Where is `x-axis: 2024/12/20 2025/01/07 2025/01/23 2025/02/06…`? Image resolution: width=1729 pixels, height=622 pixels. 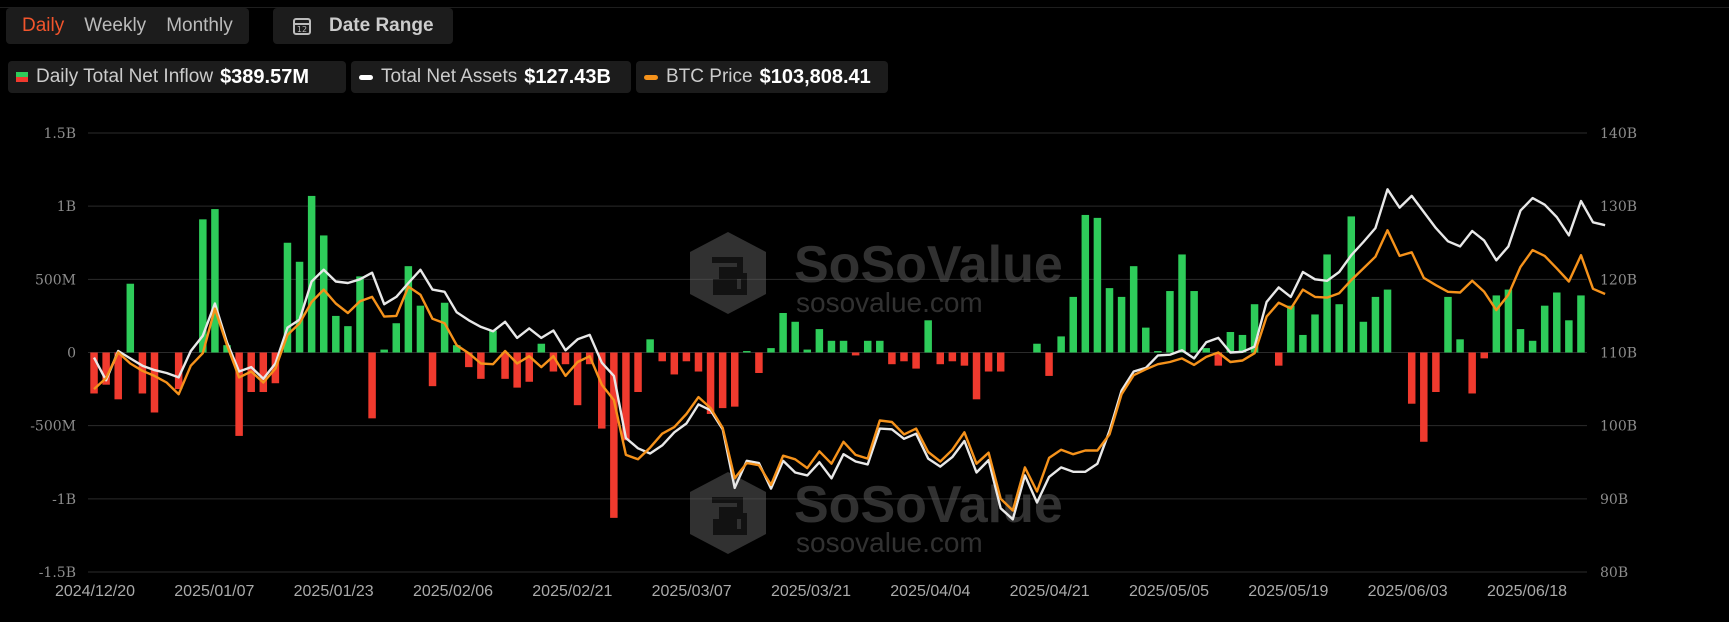
x-axis: 2024/12/20 2025/01/07 2025/01/23 2025/02/06… is located at coordinates (811, 591).